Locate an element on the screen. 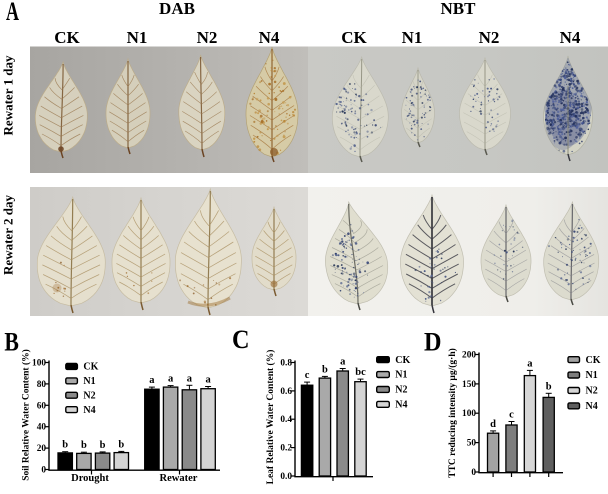 The width and height of the screenshot is (608, 494). svg-text:Leaf Relative Water Content (%: Leaf Relative Water Content (%) is located at coordinates (270, 417).